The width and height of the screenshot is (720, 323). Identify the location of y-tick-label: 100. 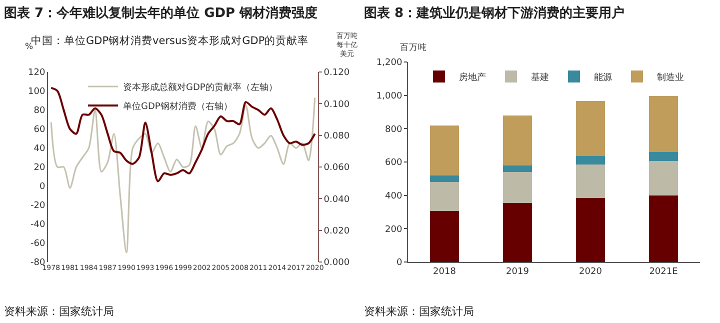
(37, 92).